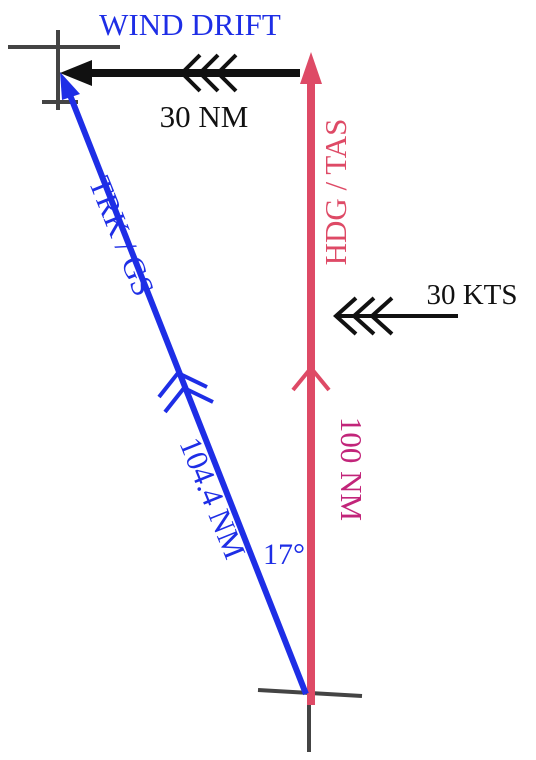 This screenshot has width=536, height=760. I want to click on heading-midline-chevron, so click(311, 378).